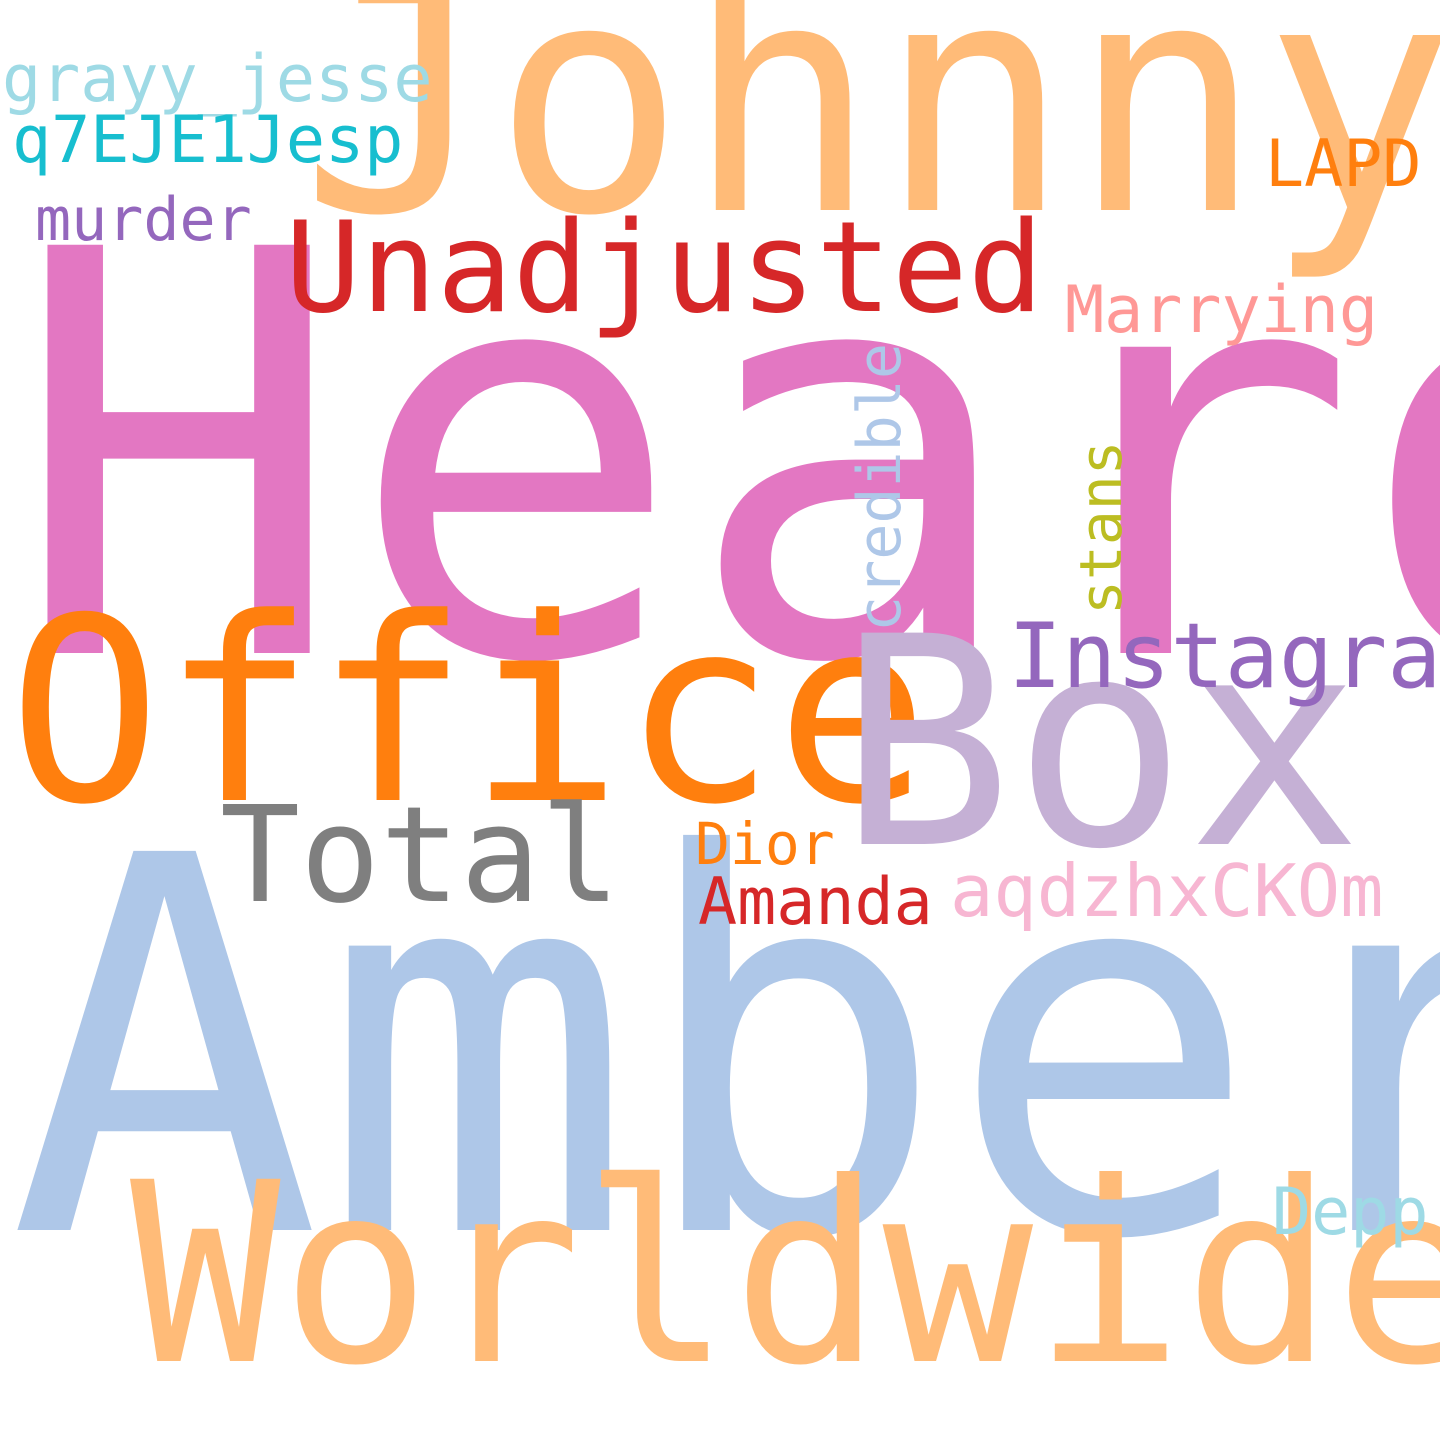  Describe the element at coordinates (1101, 527) in the screenshot. I see `word-stans: stans` at that location.